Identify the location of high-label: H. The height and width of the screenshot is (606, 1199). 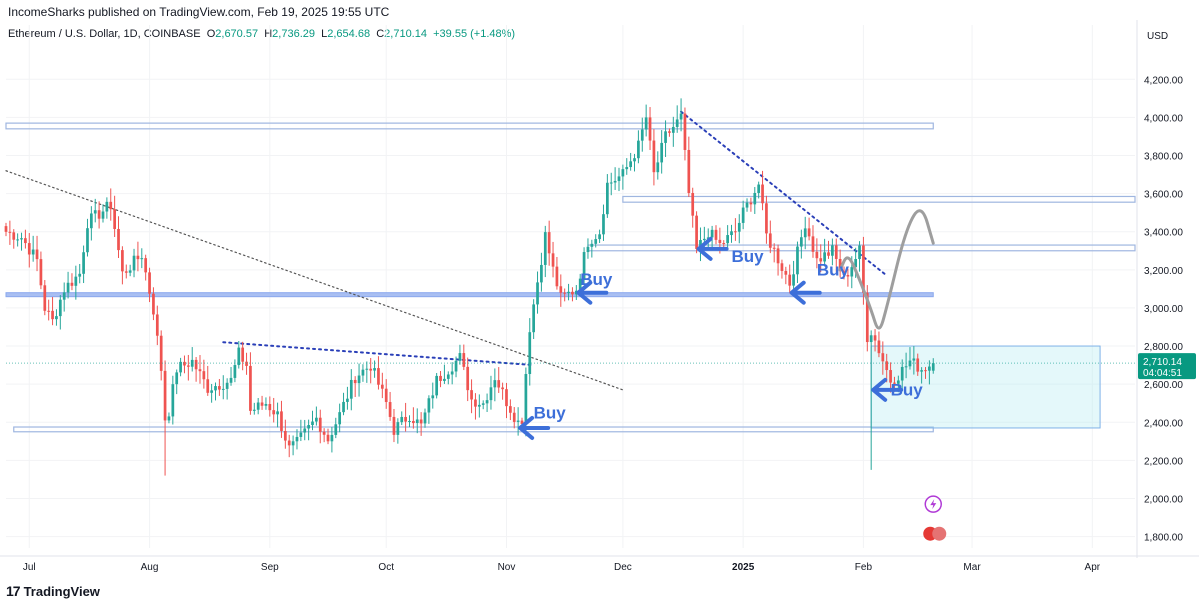
(268, 34).